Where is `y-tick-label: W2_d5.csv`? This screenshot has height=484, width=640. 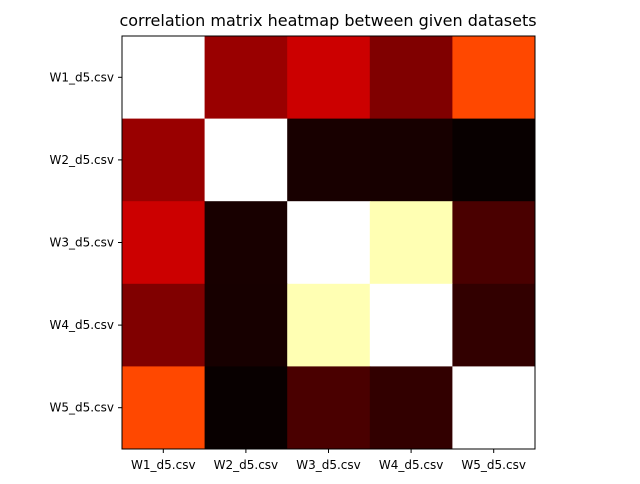
y-tick-label: W2_d5.csv is located at coordinates (81, 160).